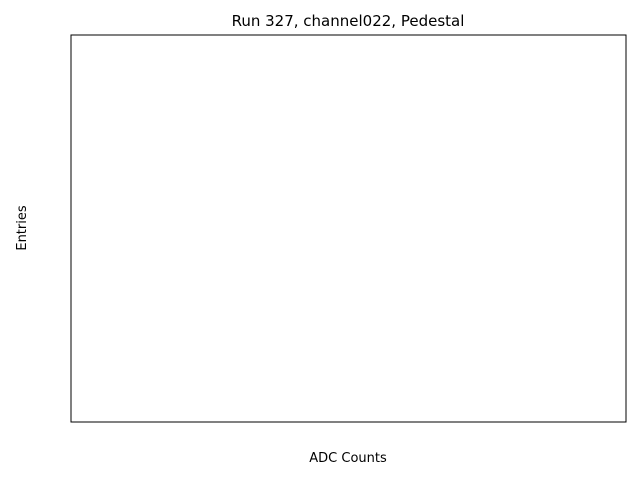 This screenshot has width=640, height=480. What do you see at coordinates (348, 458) in the screenshot?
I see `x-axis-label: ADC Counts` at bounding box center [348, 458].